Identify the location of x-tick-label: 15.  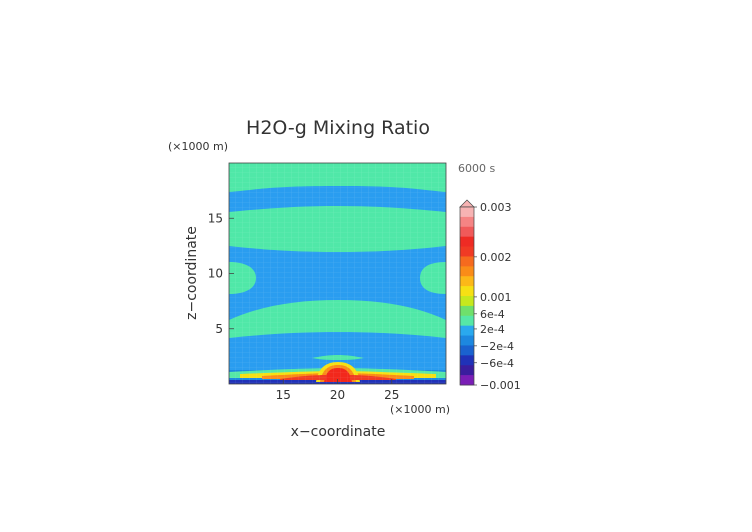
(283, 395).